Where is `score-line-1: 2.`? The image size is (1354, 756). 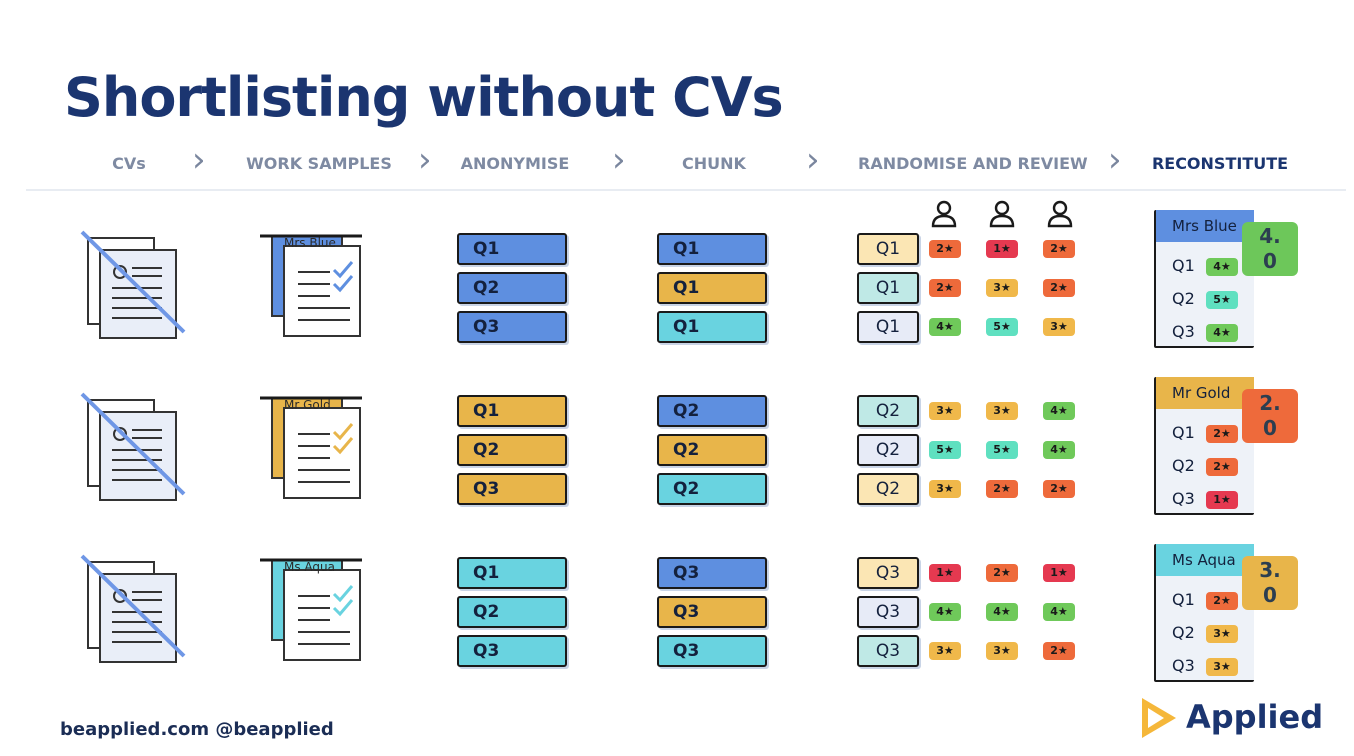
score-line-1: 2. is located at coordinates (1270, 403).